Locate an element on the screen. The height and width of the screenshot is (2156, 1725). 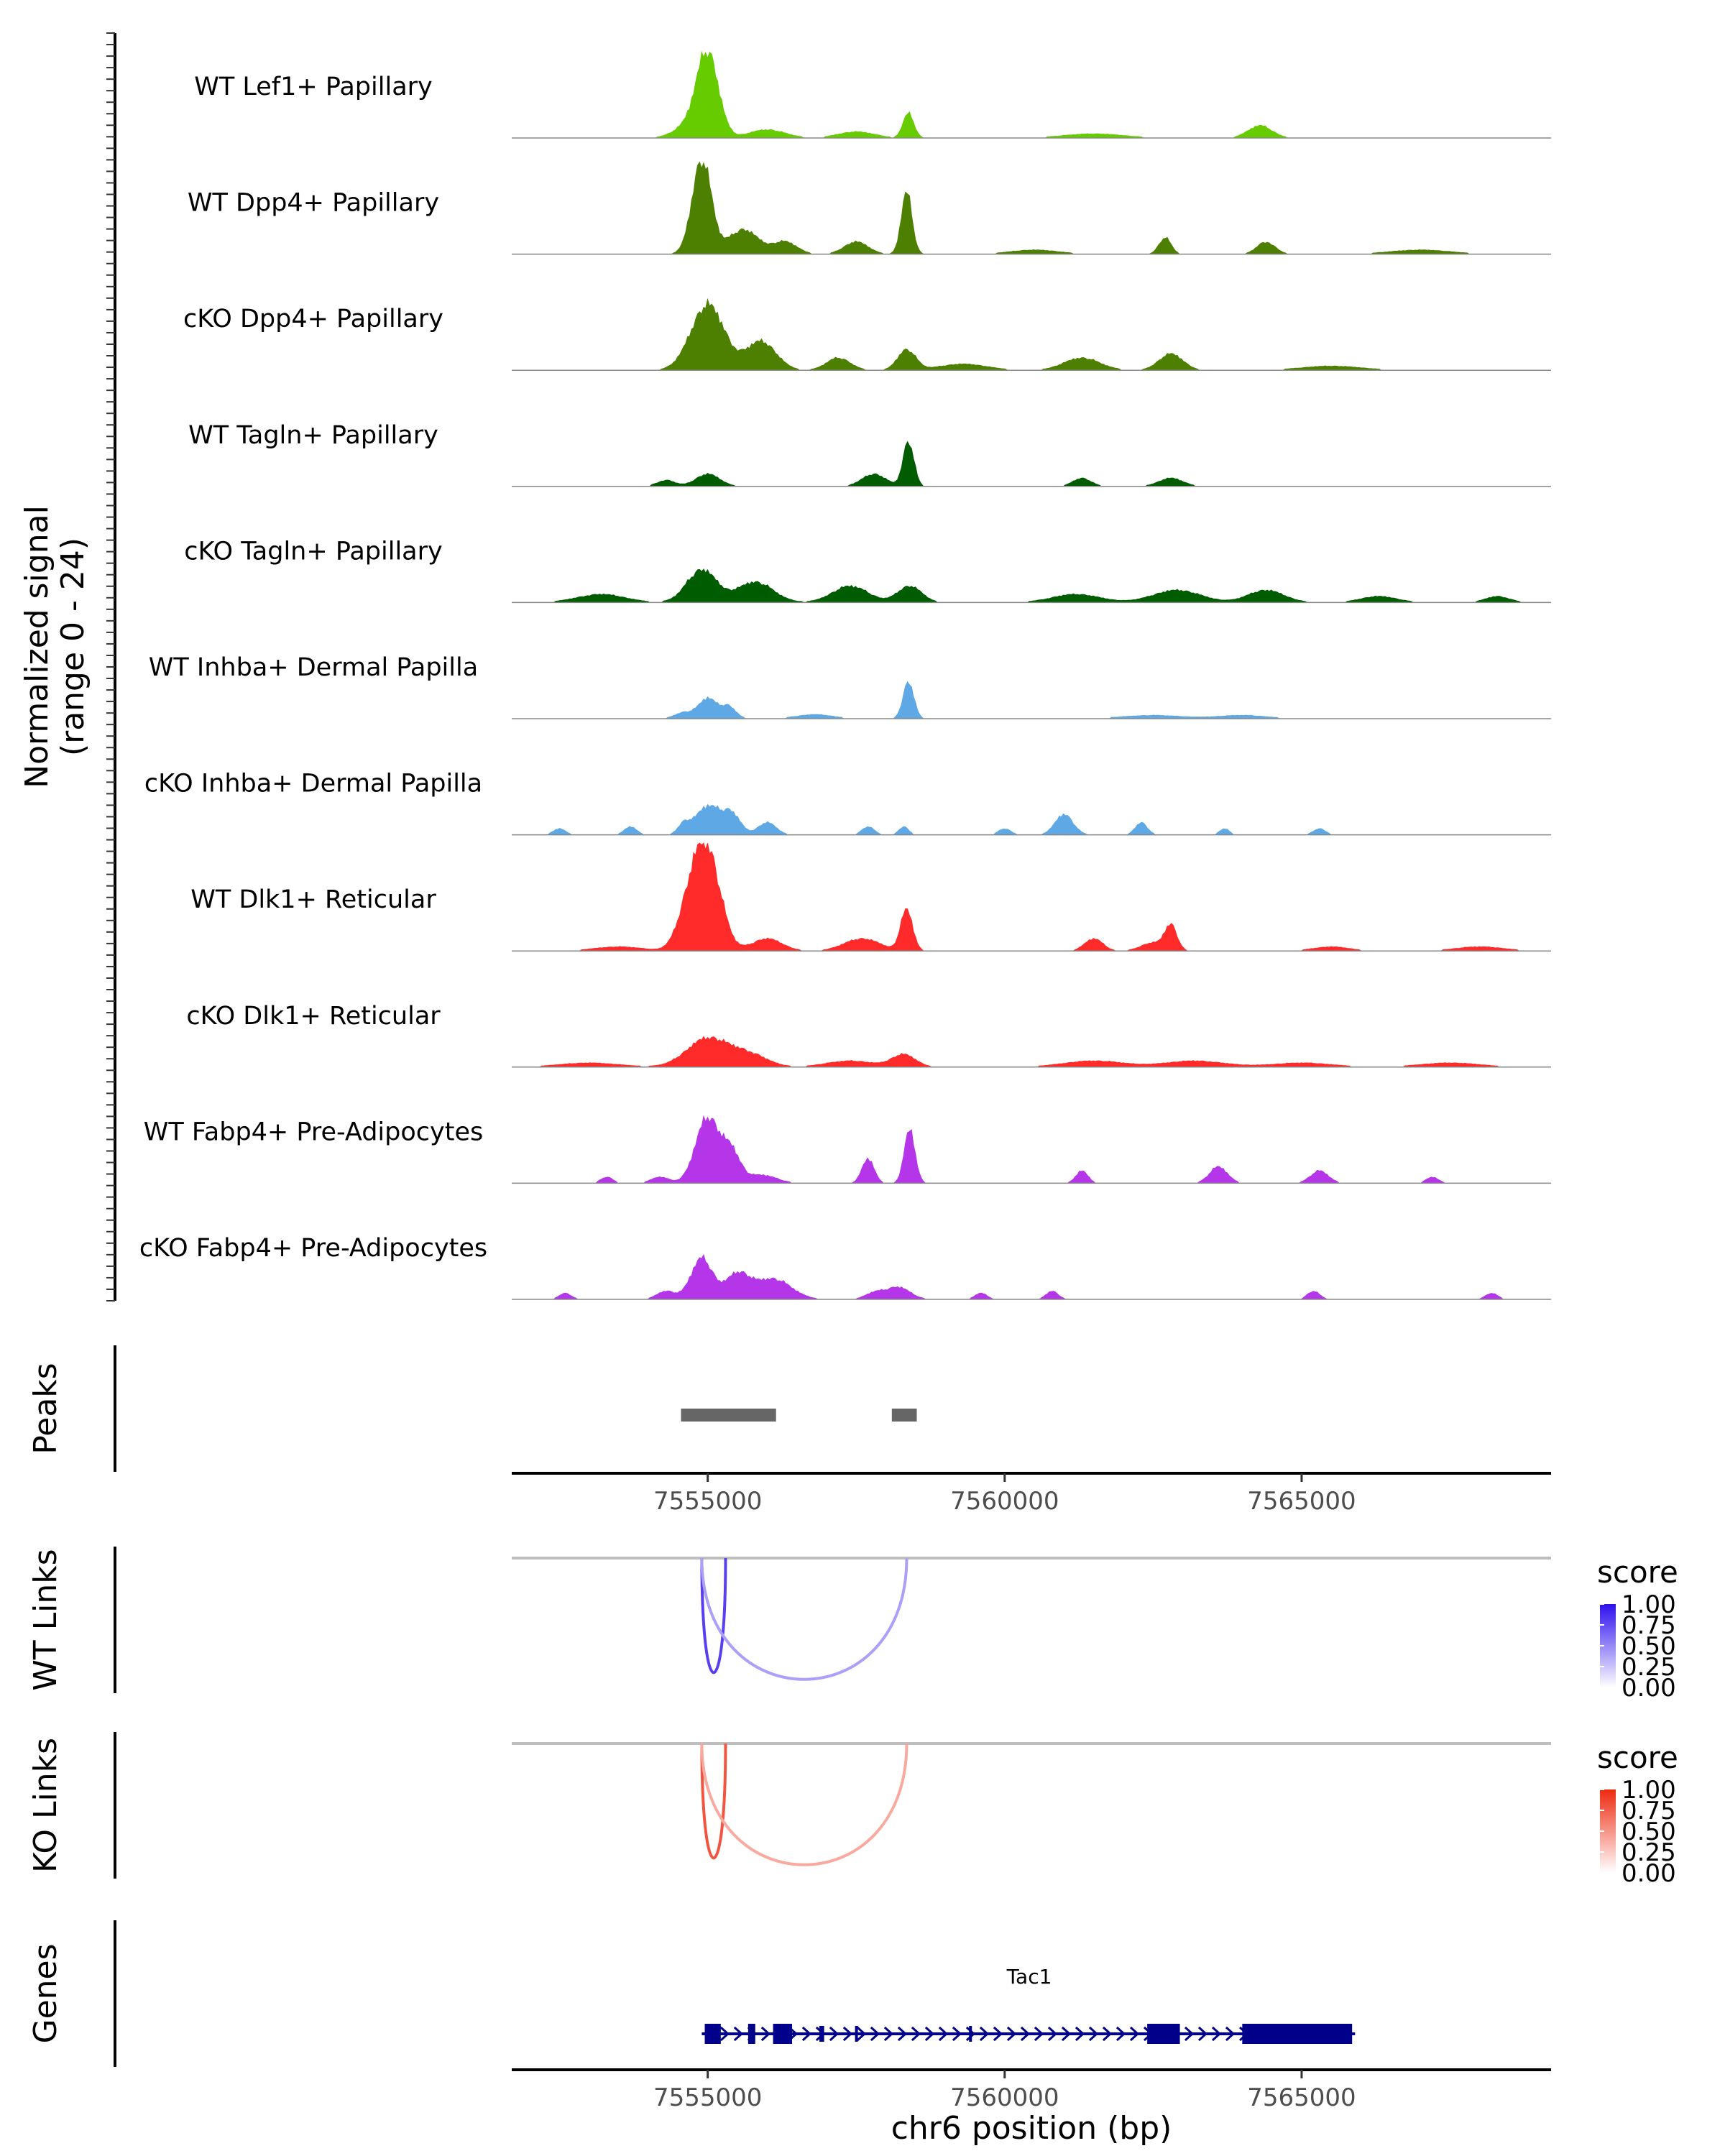
peak-region is located at coordinates (904, 1415).